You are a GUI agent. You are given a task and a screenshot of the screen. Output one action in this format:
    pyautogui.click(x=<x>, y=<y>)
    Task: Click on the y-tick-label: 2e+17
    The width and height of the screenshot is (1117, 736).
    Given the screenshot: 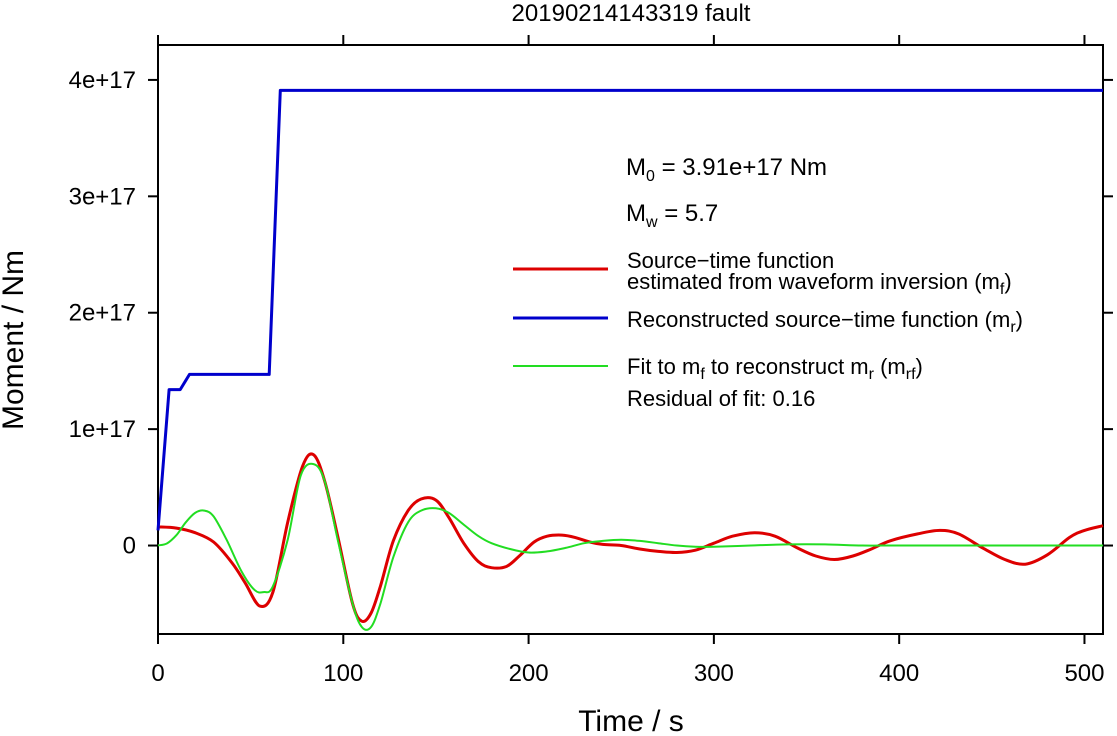 What is the action you would take?
    pyautogui.click(x=102, y=313)
    